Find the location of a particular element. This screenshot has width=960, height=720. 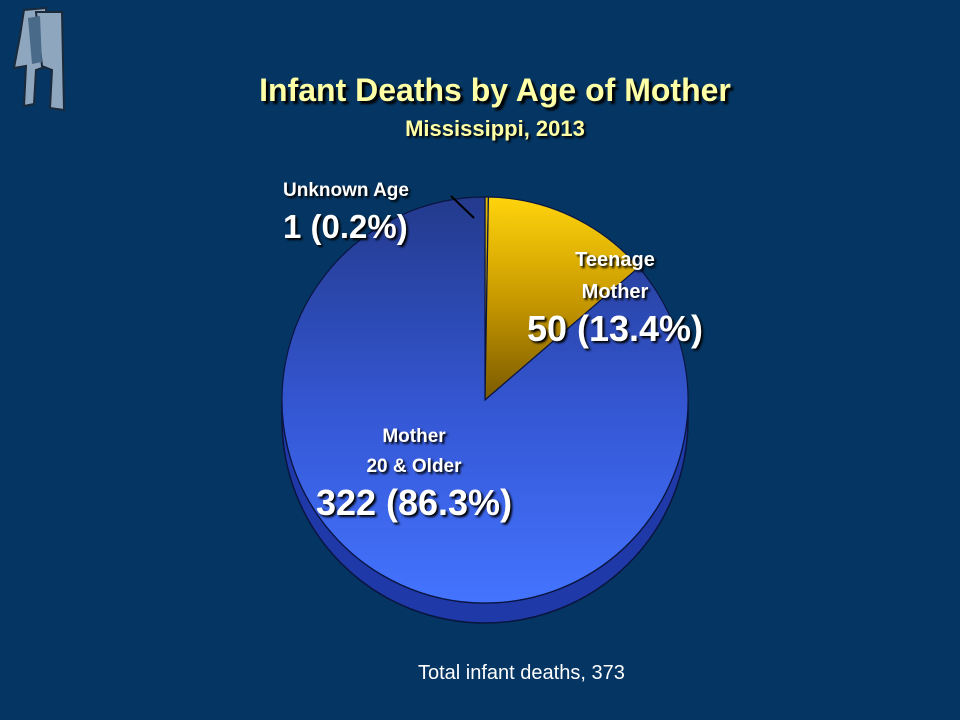

slice-label-older: Mother 20 & Older 322 (86.3%) is located at coordinates (414, 473).